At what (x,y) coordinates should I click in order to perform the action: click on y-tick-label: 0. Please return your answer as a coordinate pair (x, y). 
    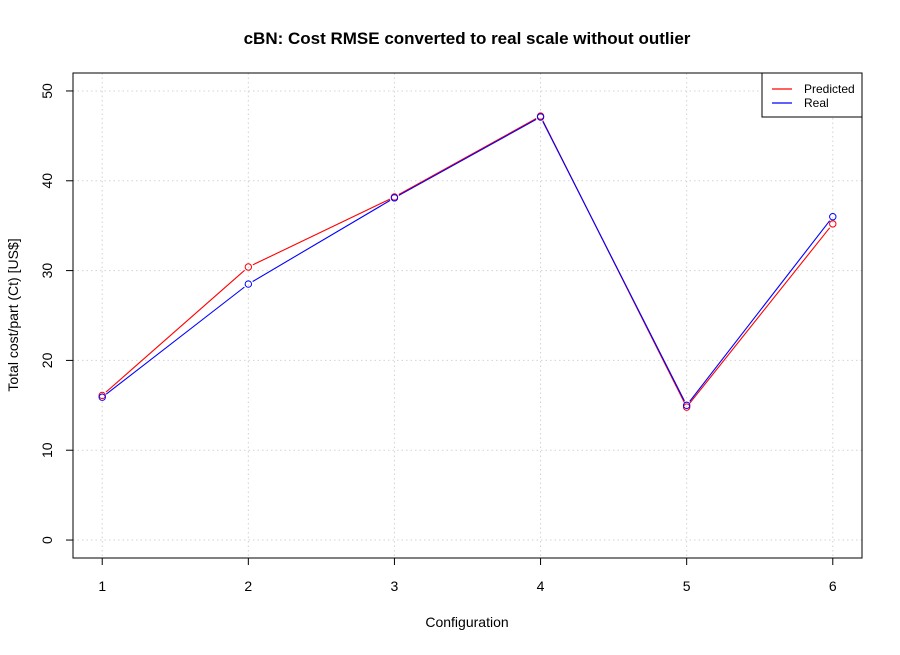
    Looking at the image, I should click on (47, 540).